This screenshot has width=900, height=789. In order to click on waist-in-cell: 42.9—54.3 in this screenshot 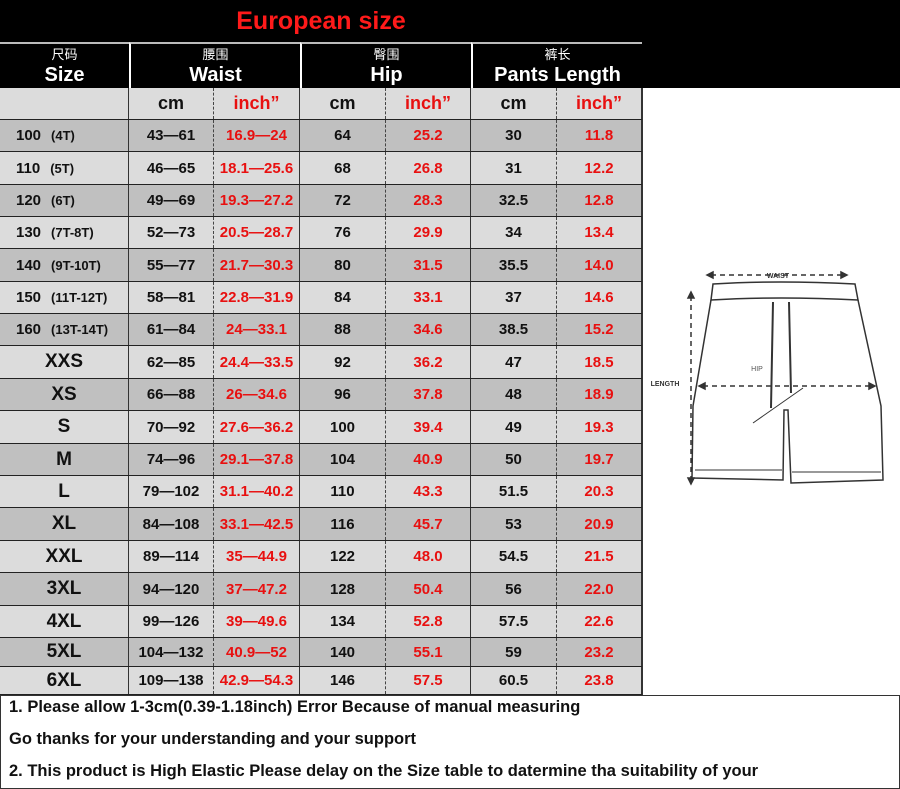, I will do `click(257, 680)`.